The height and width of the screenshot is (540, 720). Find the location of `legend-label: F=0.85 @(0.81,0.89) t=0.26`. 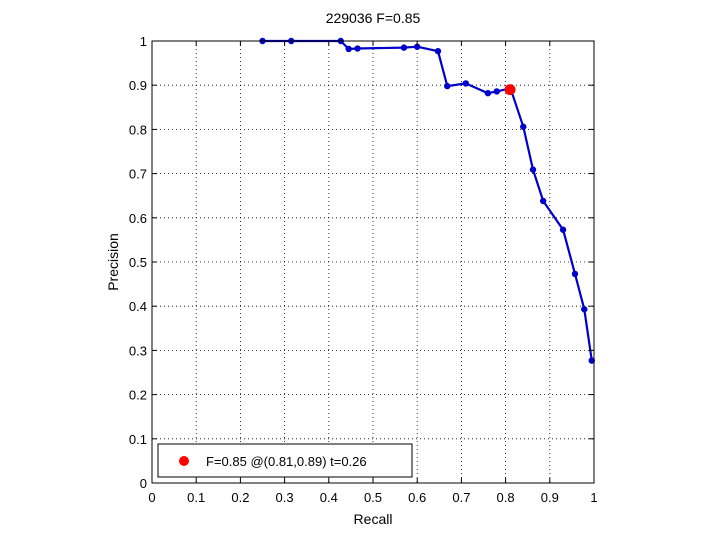

legend-label: F=0.85 @(0.81,0.89) t=0.26 is located at coordinates (286, 461).